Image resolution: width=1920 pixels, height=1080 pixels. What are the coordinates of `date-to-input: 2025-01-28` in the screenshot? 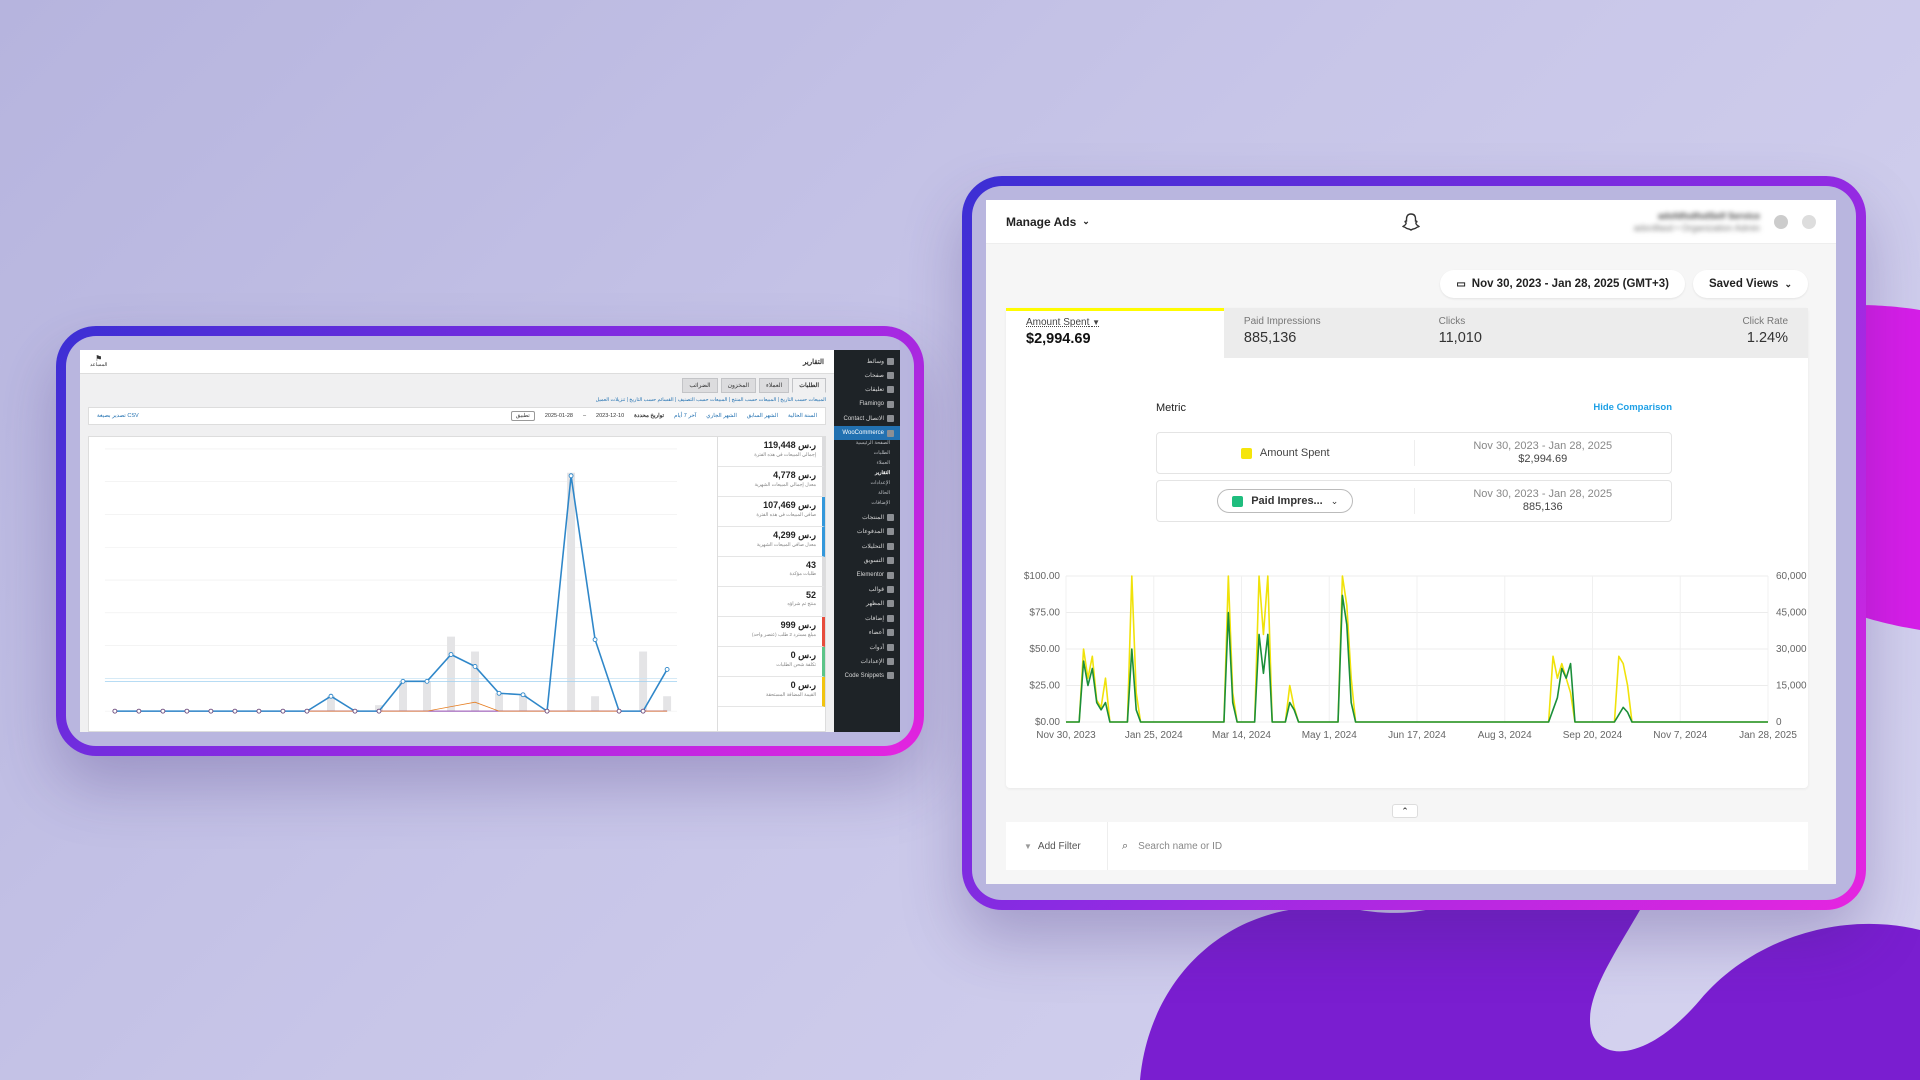 It's located at (558, 416).